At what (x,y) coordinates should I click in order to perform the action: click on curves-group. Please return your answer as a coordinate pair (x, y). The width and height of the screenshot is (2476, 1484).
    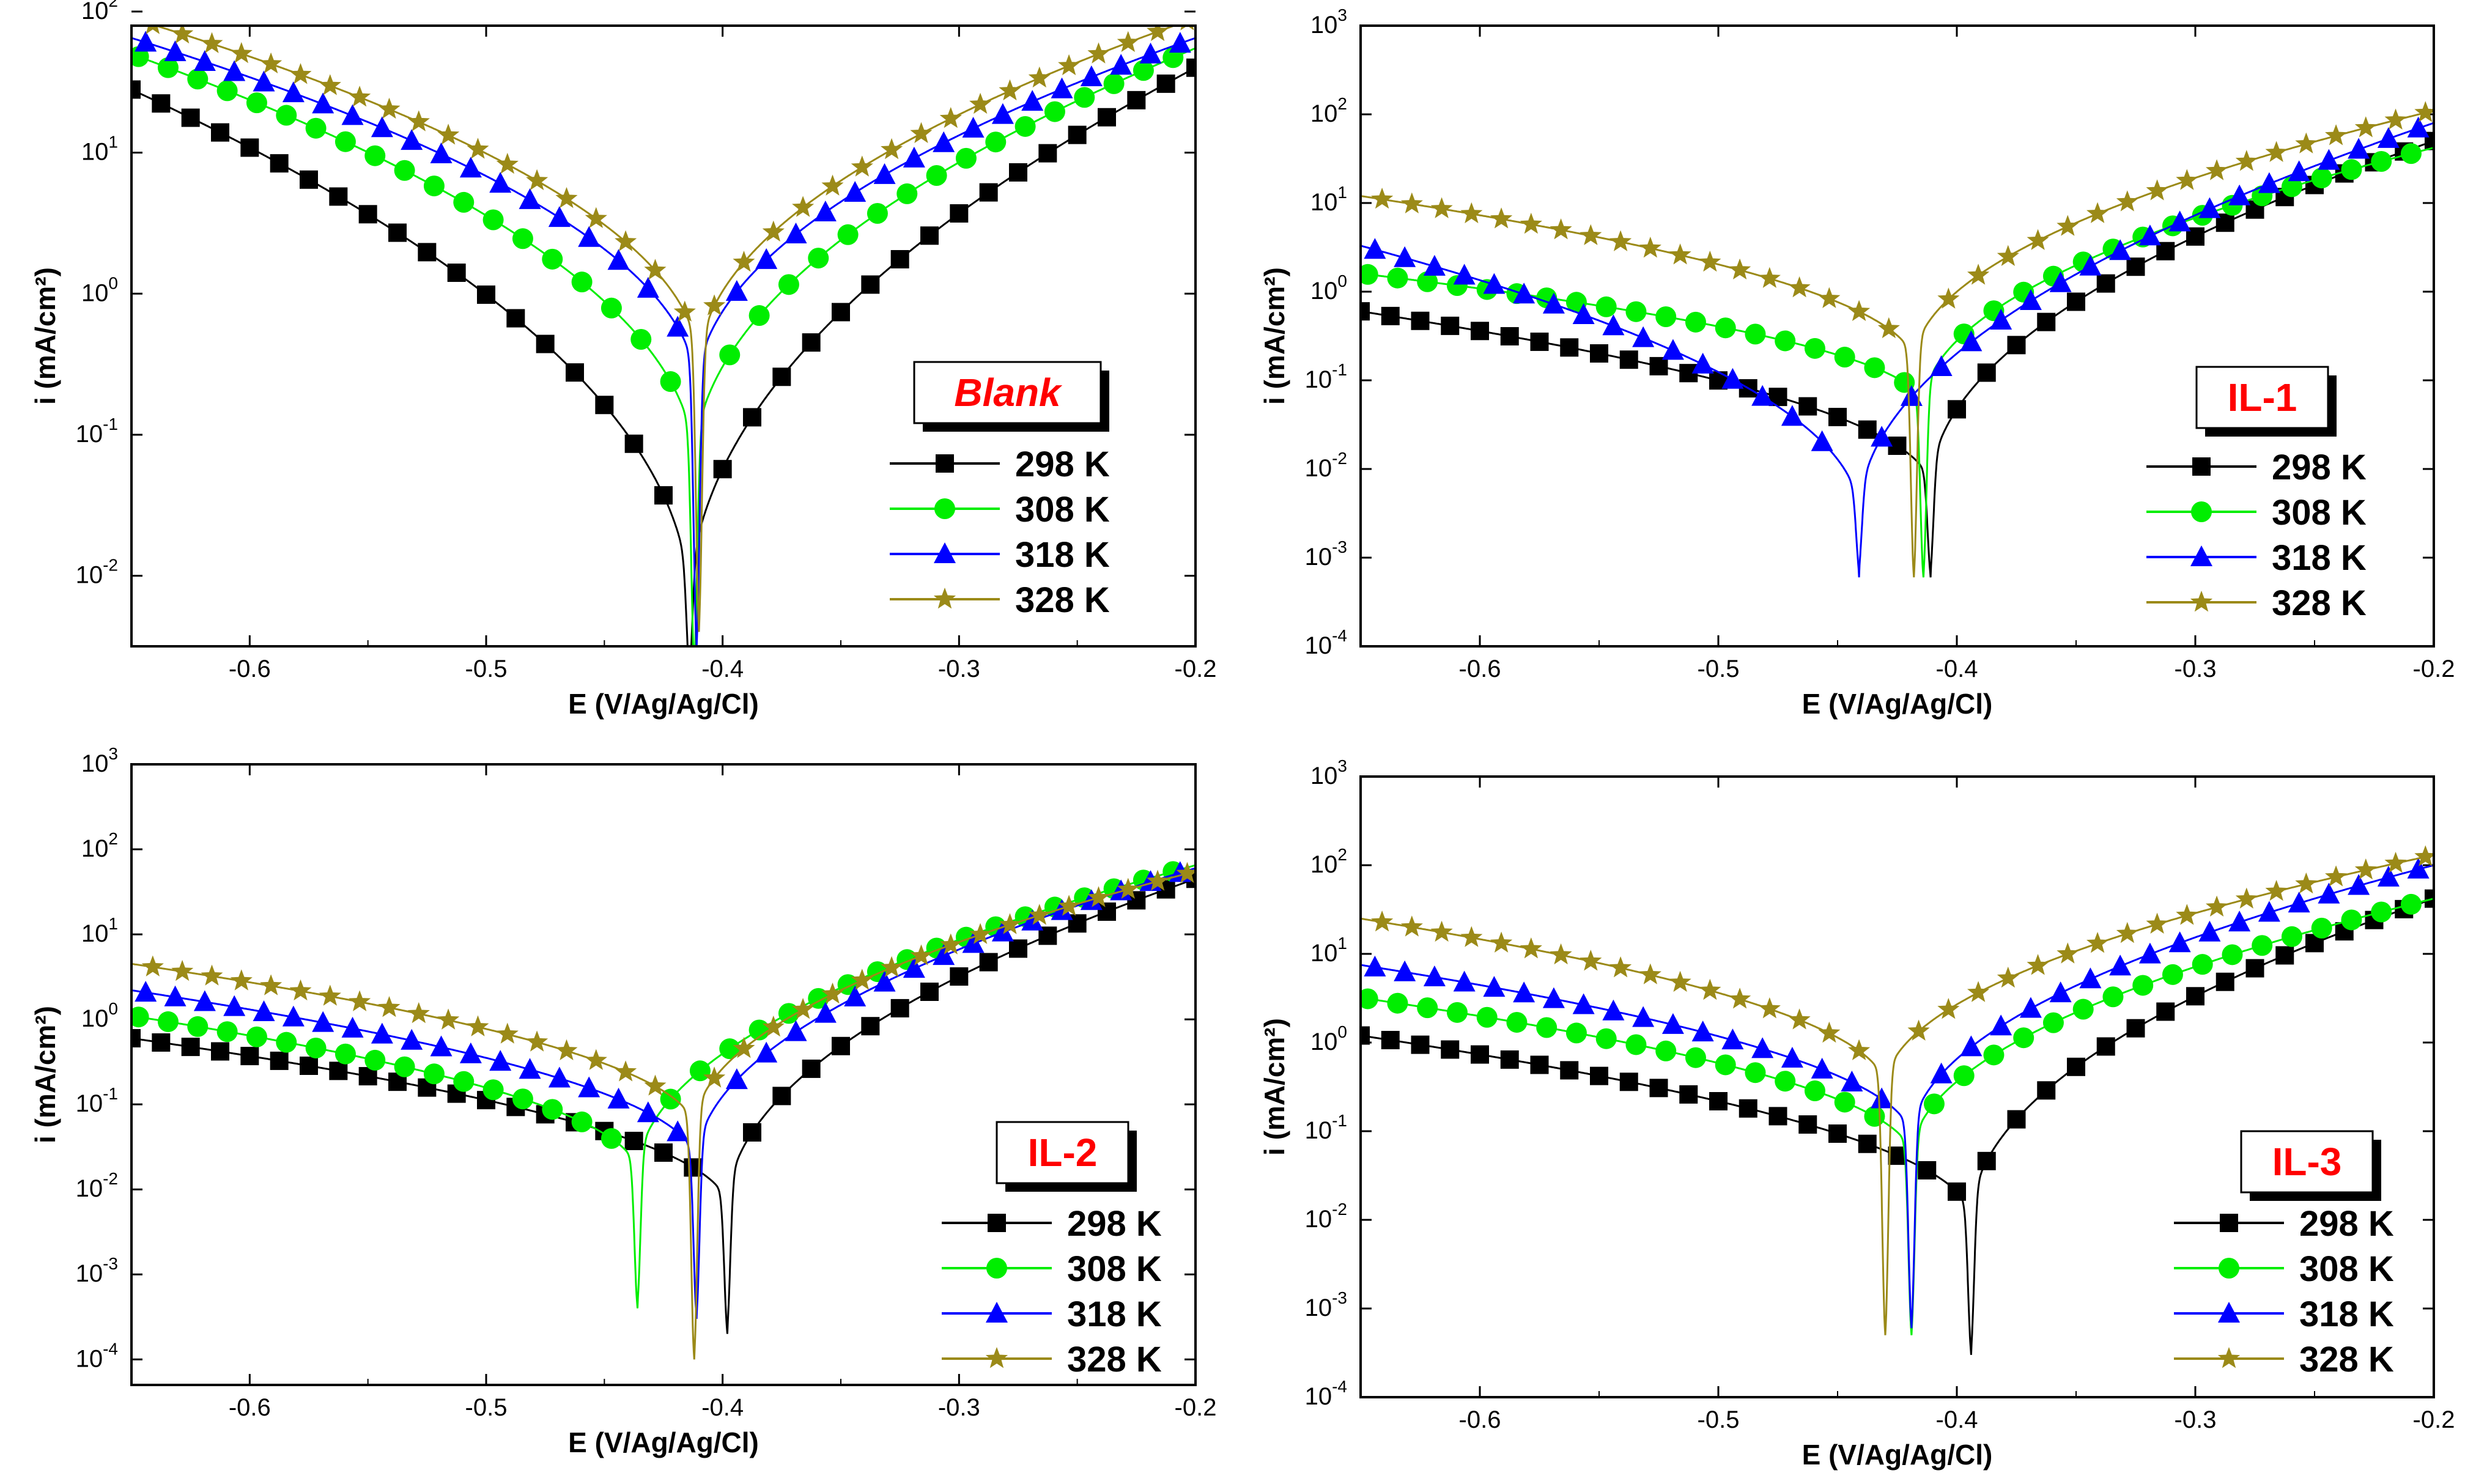
    Looking at the image, I should click on (1897, 1100).